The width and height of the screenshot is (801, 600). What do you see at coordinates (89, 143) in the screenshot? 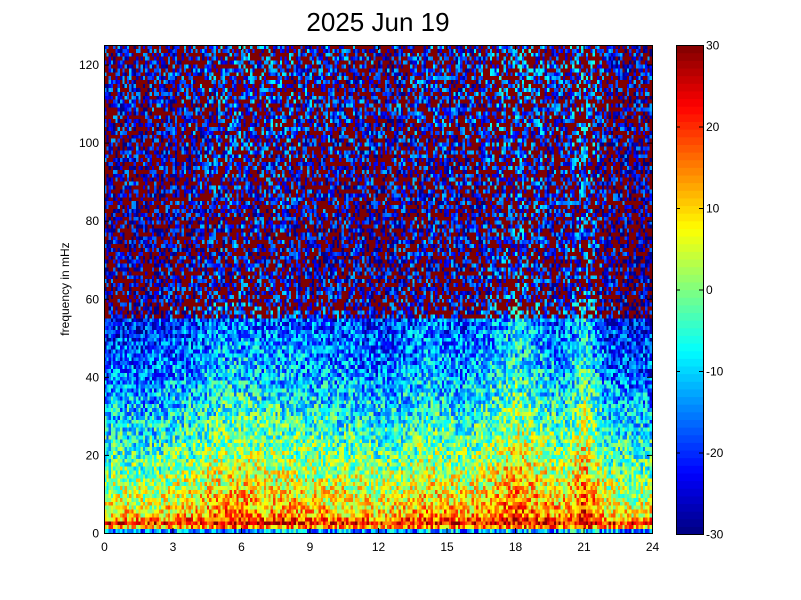
I see `y-tick-label: 100` at bounding box center [89, 143].